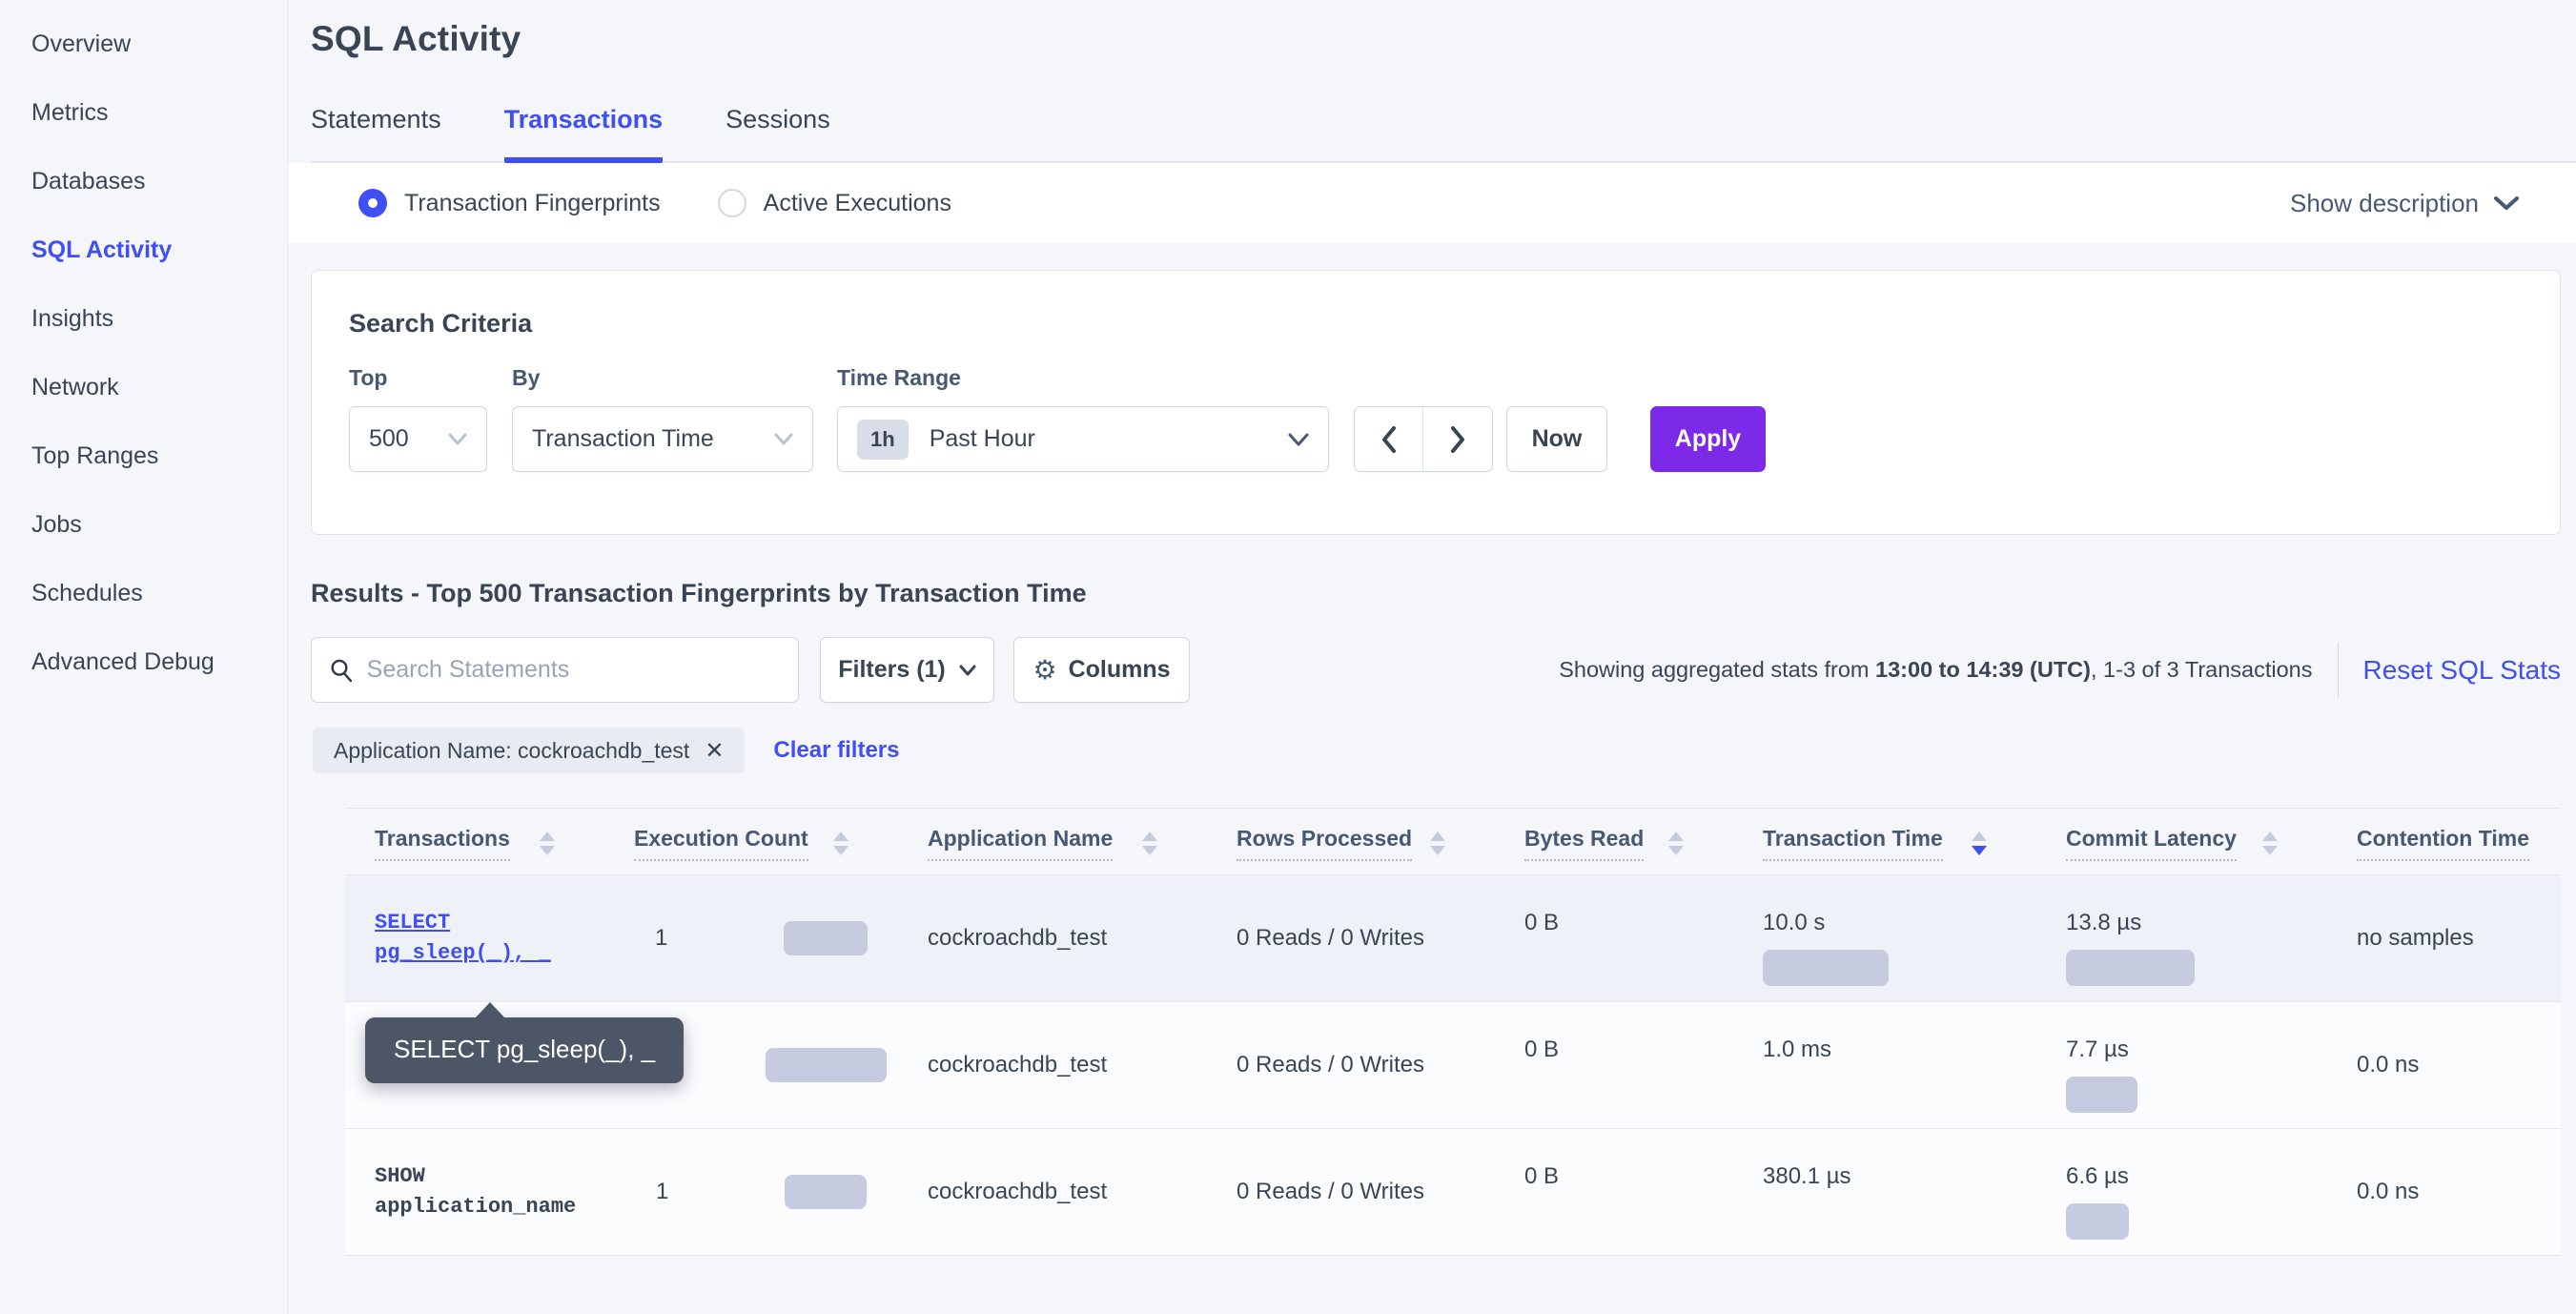  I want to click on column-header-label: Transactions, so click(443, 843).